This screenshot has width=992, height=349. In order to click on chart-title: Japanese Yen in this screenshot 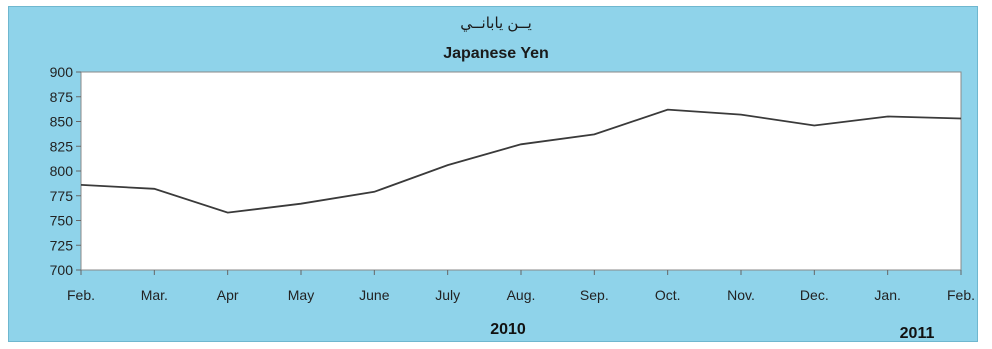, I will do `click(496, 53)`.